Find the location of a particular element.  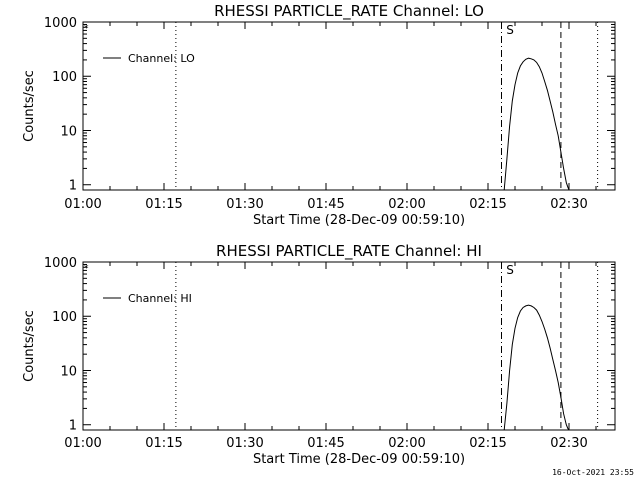

chart-title: RHESSI PARTICLE_RATE Channel: HI is located at coordinates (349, 251).